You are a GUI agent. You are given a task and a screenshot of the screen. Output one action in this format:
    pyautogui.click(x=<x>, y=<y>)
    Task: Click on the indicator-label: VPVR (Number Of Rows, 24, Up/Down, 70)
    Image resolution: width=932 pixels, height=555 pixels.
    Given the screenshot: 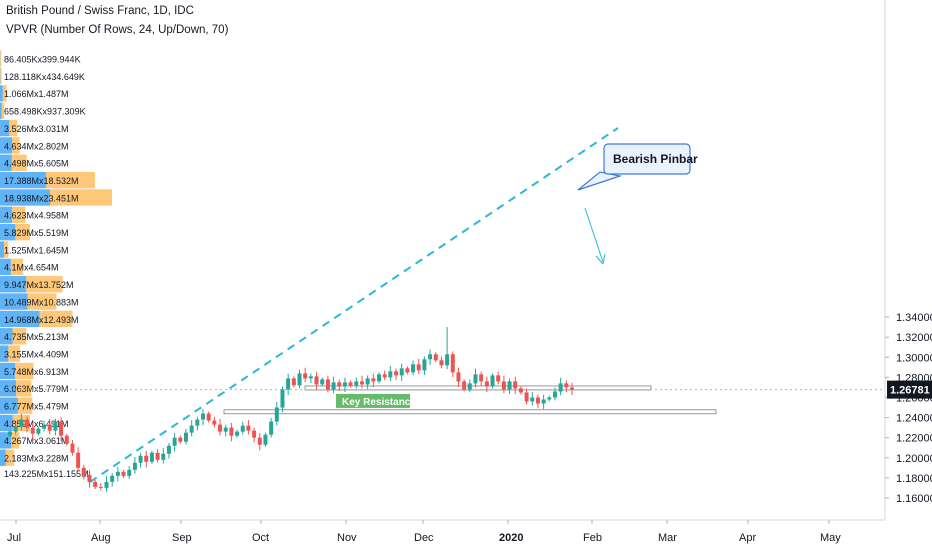 What is the action you would take?
    pyautogui.click(x=117, y=30)
    